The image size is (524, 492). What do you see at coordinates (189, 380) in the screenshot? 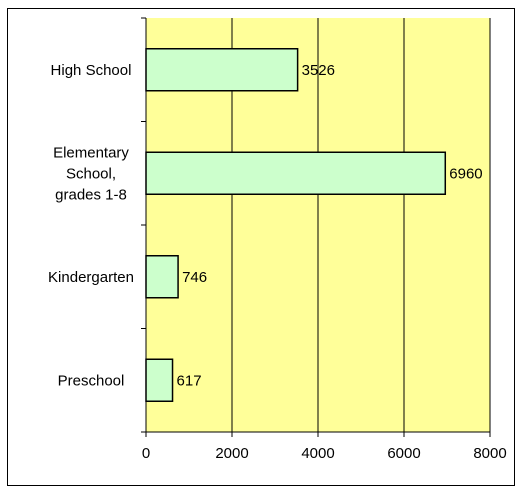
I see `data-label: 617` at bounding box center [189, 380].